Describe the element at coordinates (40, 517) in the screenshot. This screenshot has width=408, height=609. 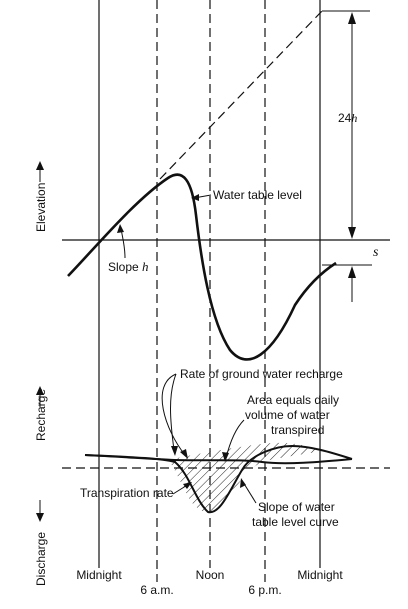
I see `discharge-arrow-head` at that location.